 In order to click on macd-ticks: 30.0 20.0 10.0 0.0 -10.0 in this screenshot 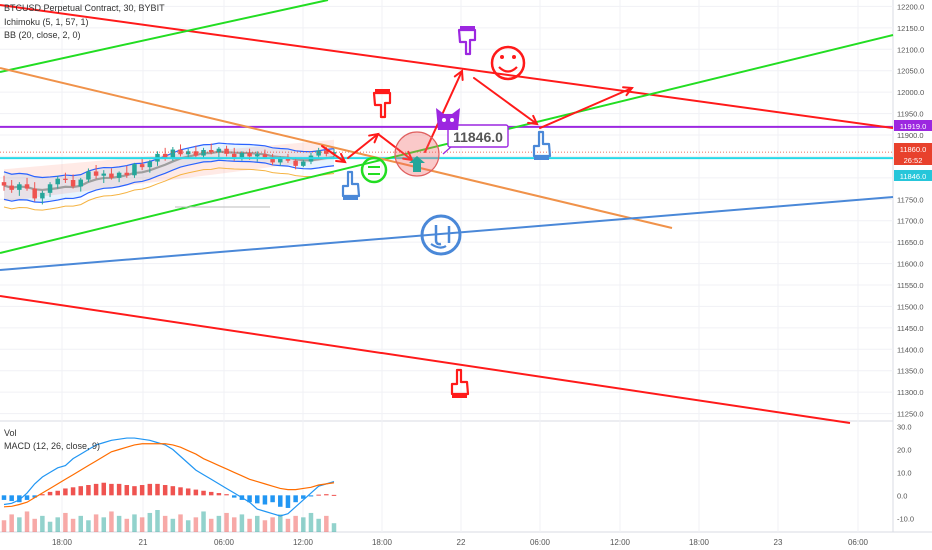, I will do `click(905, 473)`.